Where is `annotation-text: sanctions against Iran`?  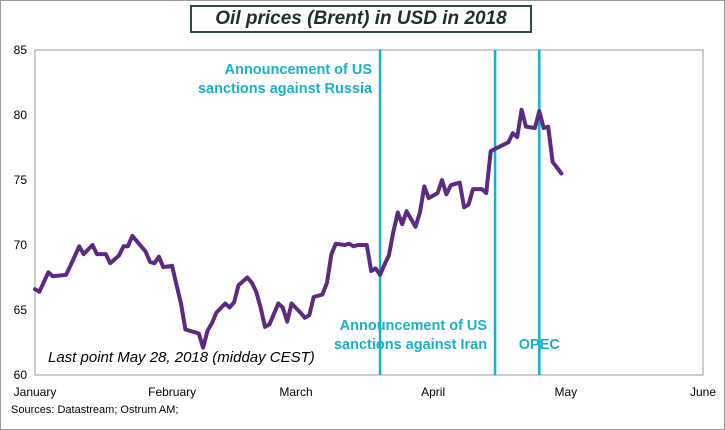 annotation-text: sanctions against Iran is located at coordinates (410, 345).